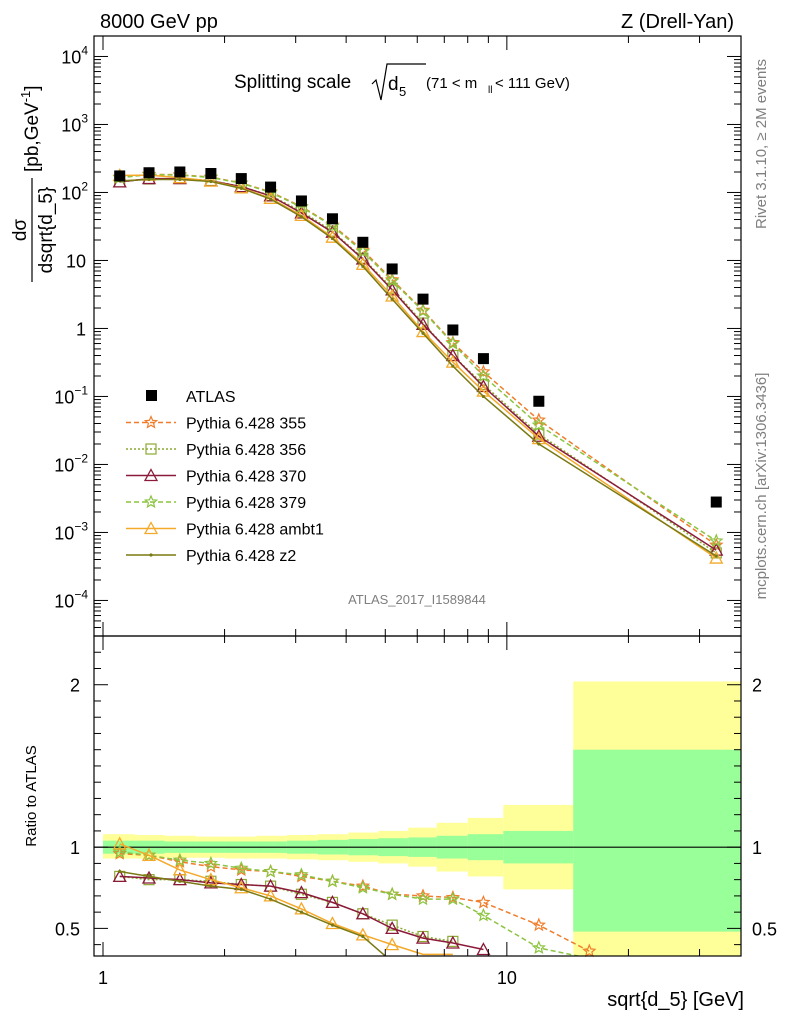 The height and width of the screenshot is (1024, 786). I want to click on ratio-series-z2, so click(252, 912).